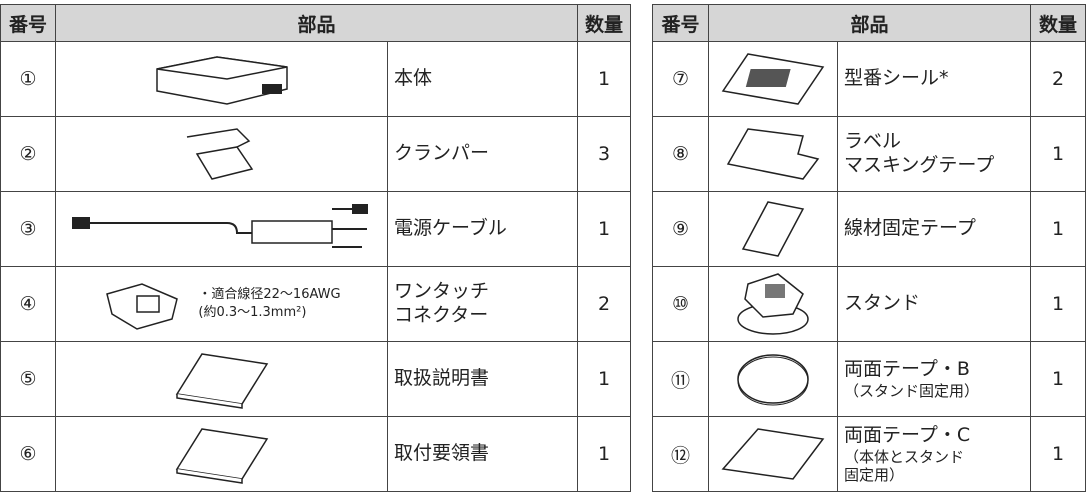 The image size is (1089, 498). Describe the element at coordinates (28, 379) in the screenshot. I see `part-number: ⑤` at that location.